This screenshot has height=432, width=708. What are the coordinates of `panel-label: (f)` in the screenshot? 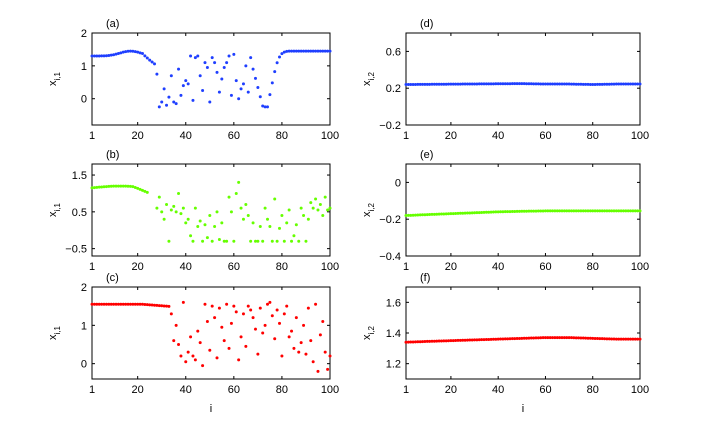 It's located at (425, 278).